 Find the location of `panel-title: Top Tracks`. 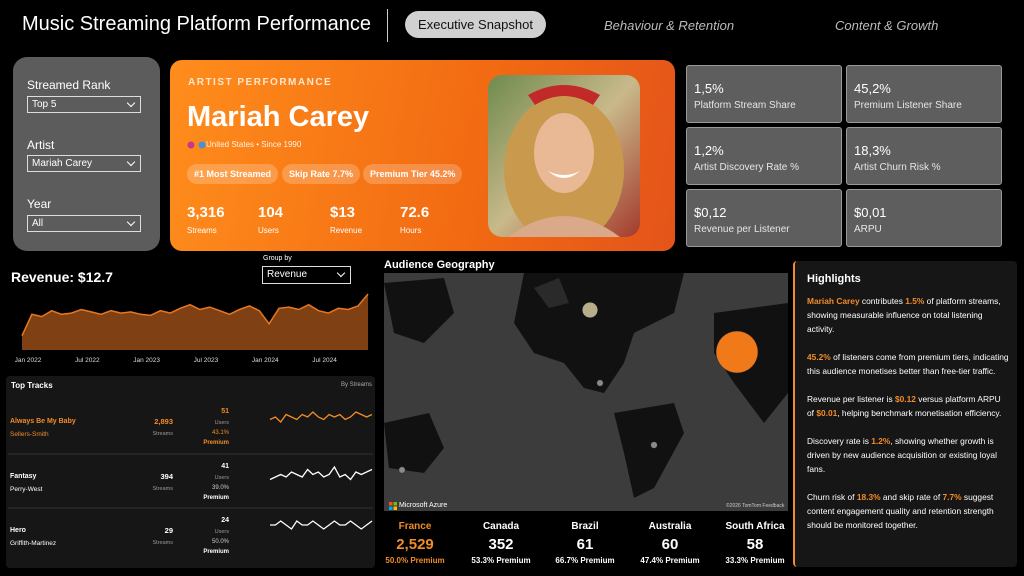

panel-title: Top Tracks is located at coordinates (32, 385).